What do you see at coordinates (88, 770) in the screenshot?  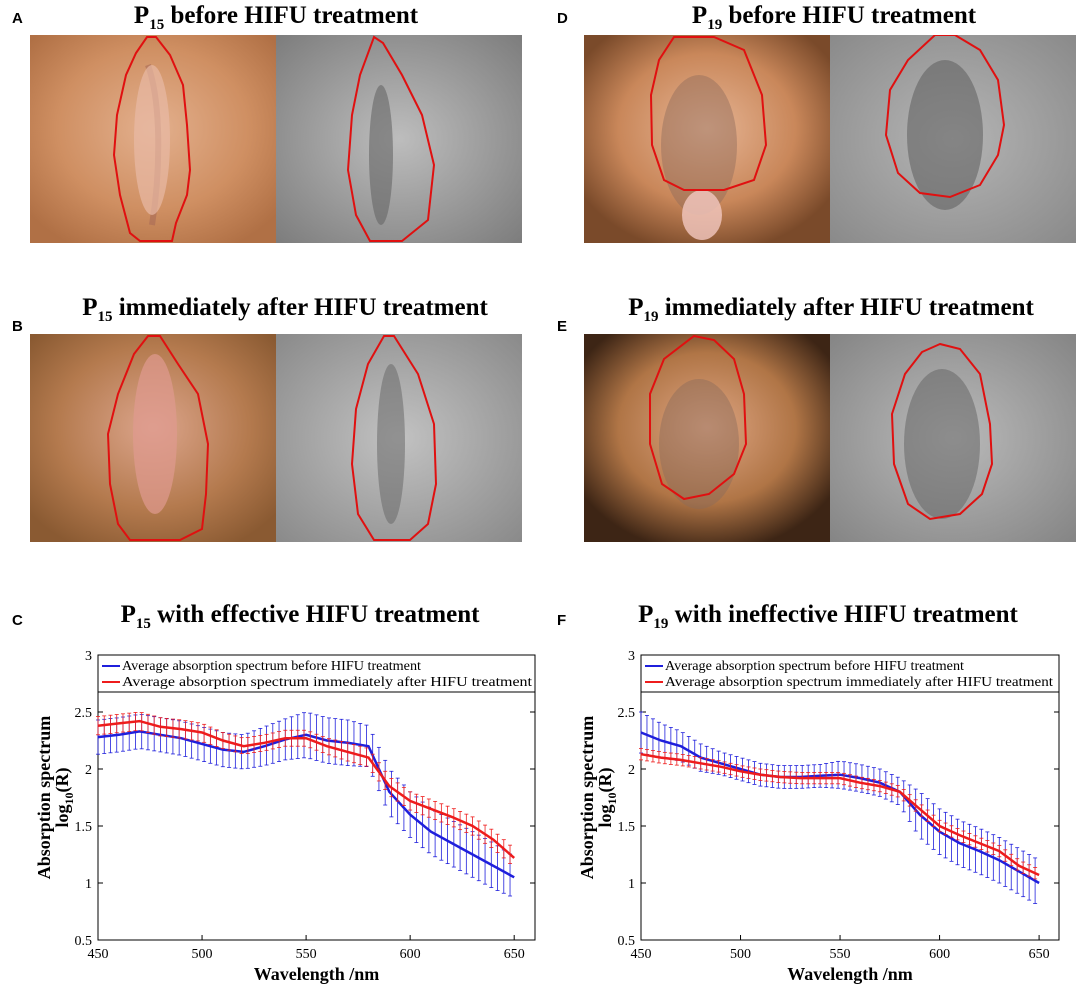 I see `chart-c-y-tick-label: 2` at bounding box center [88, 770].